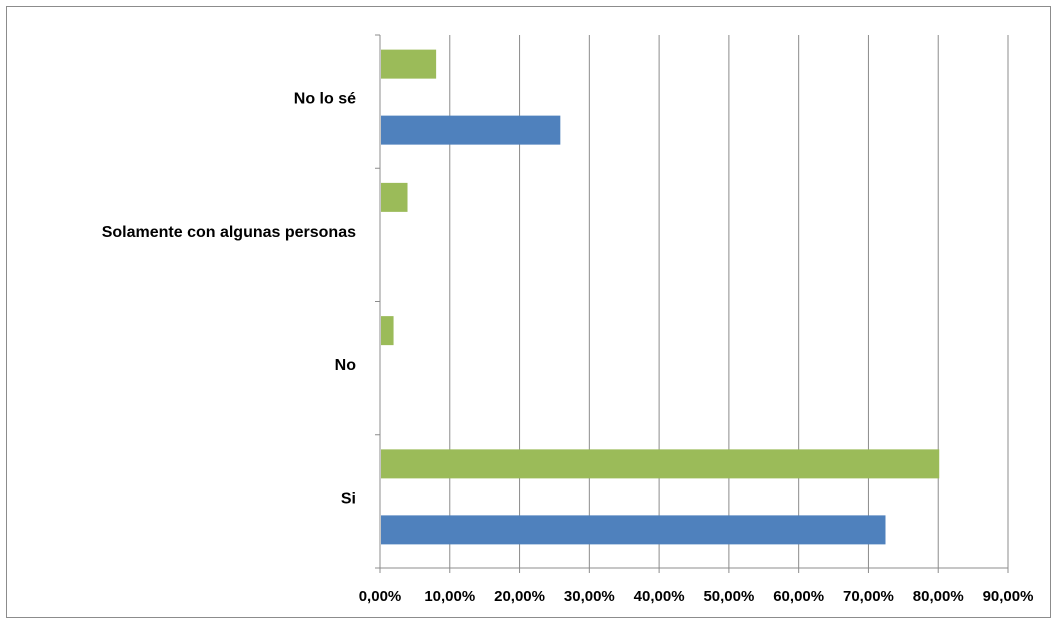 The width and height of the screenshot is (1059, 624). I want to click on x-tick-label: 80,00%, so click(938, 596).